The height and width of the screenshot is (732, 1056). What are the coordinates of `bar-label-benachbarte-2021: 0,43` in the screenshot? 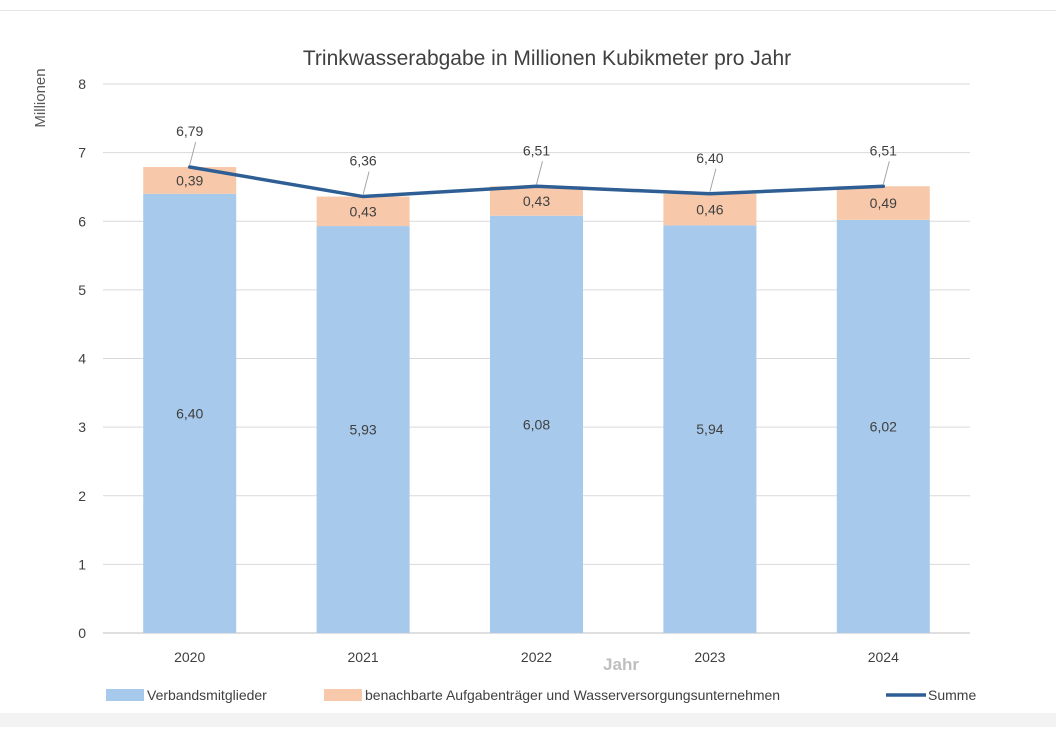 It's located at (362, 211).